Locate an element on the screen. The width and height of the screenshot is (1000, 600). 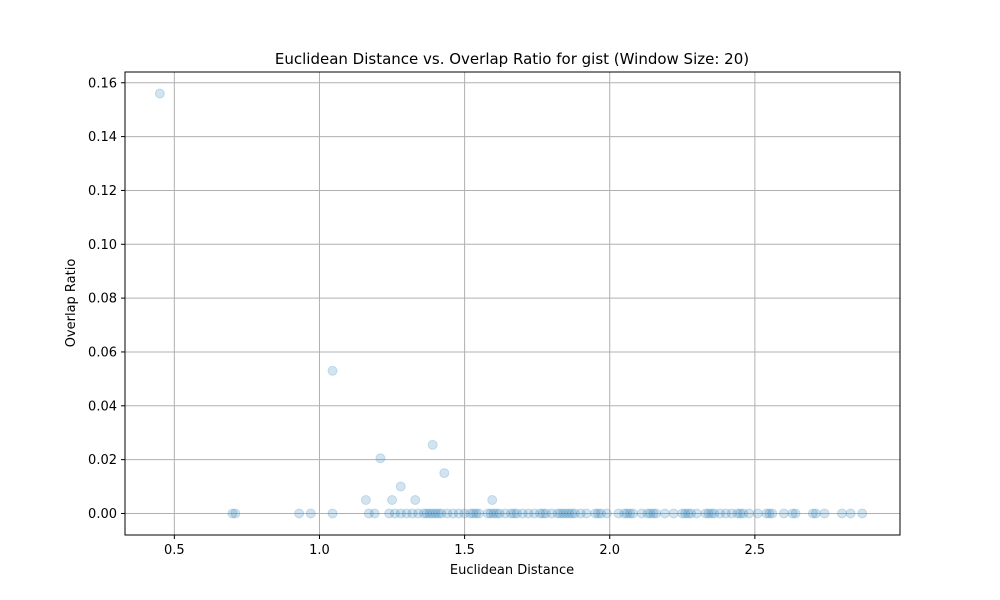
y-axis-ticks: 0.00 0.02 0.04 0.06 0.08 0.10 0.12 0.14 0.16 is located at coordinates (106, 299).